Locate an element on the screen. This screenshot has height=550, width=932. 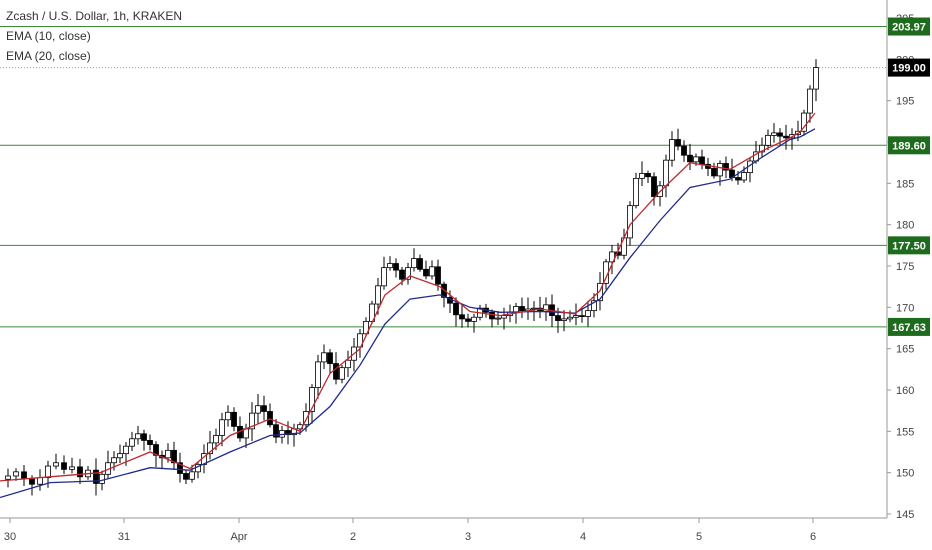
price-axis: 145150155160165170175180185190195200205 is located at coordinates (900, 260).